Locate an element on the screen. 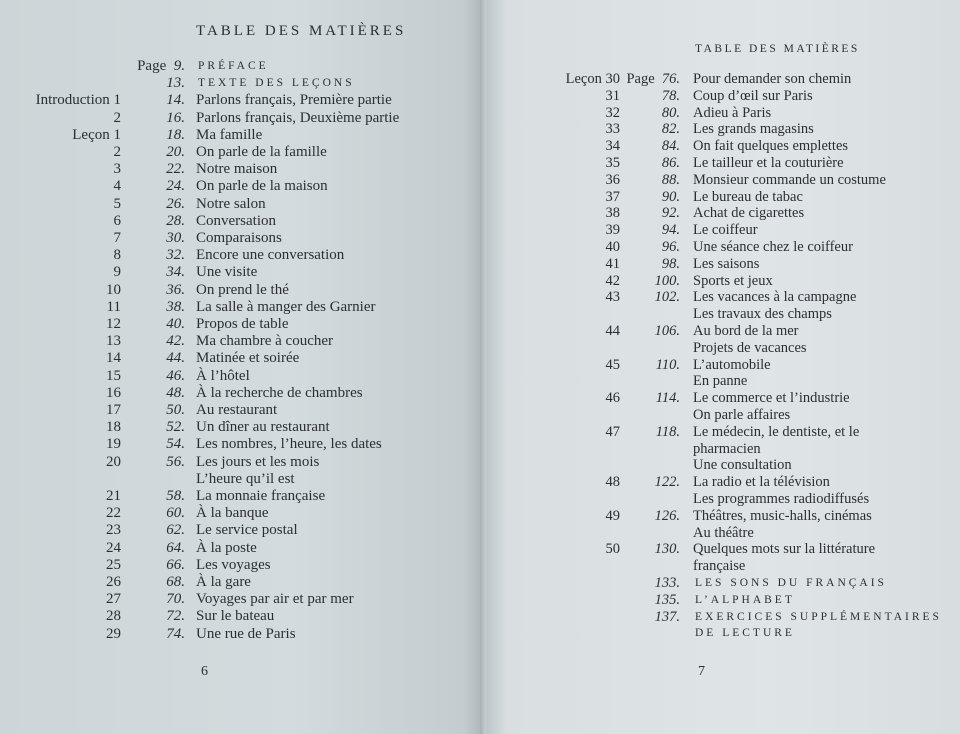 The height and width of the screenshot is (734, 960). lesson-number: 44 is located at coordinates (613, 331).